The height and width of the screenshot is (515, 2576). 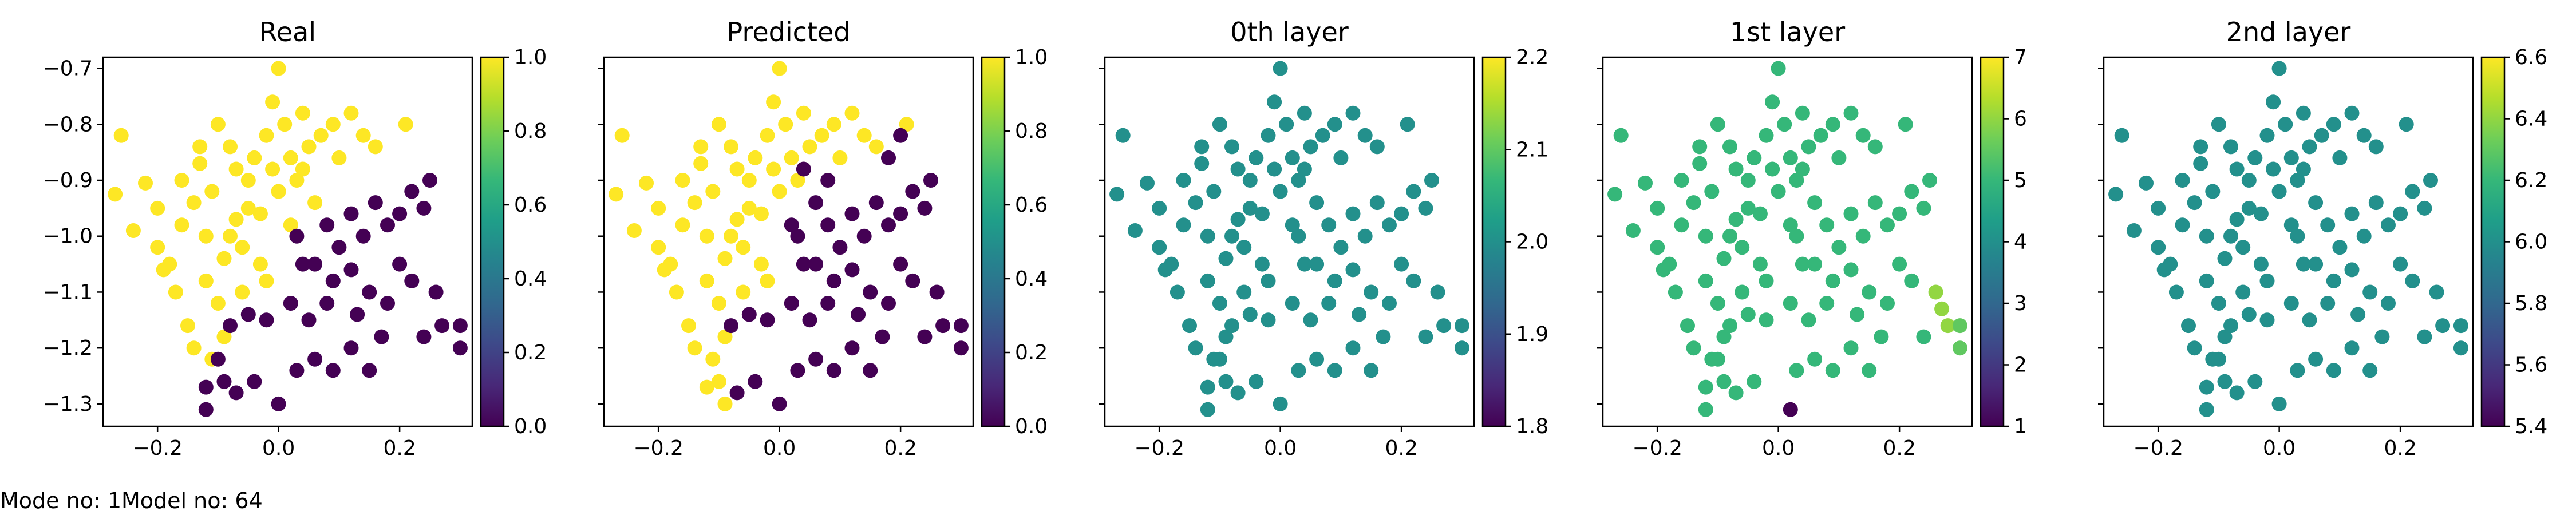 What do you see at coordinates (530, 131) in the screenshot?
I see `colorbar-tick-label: 0.8` at bounding box center [530, 131].